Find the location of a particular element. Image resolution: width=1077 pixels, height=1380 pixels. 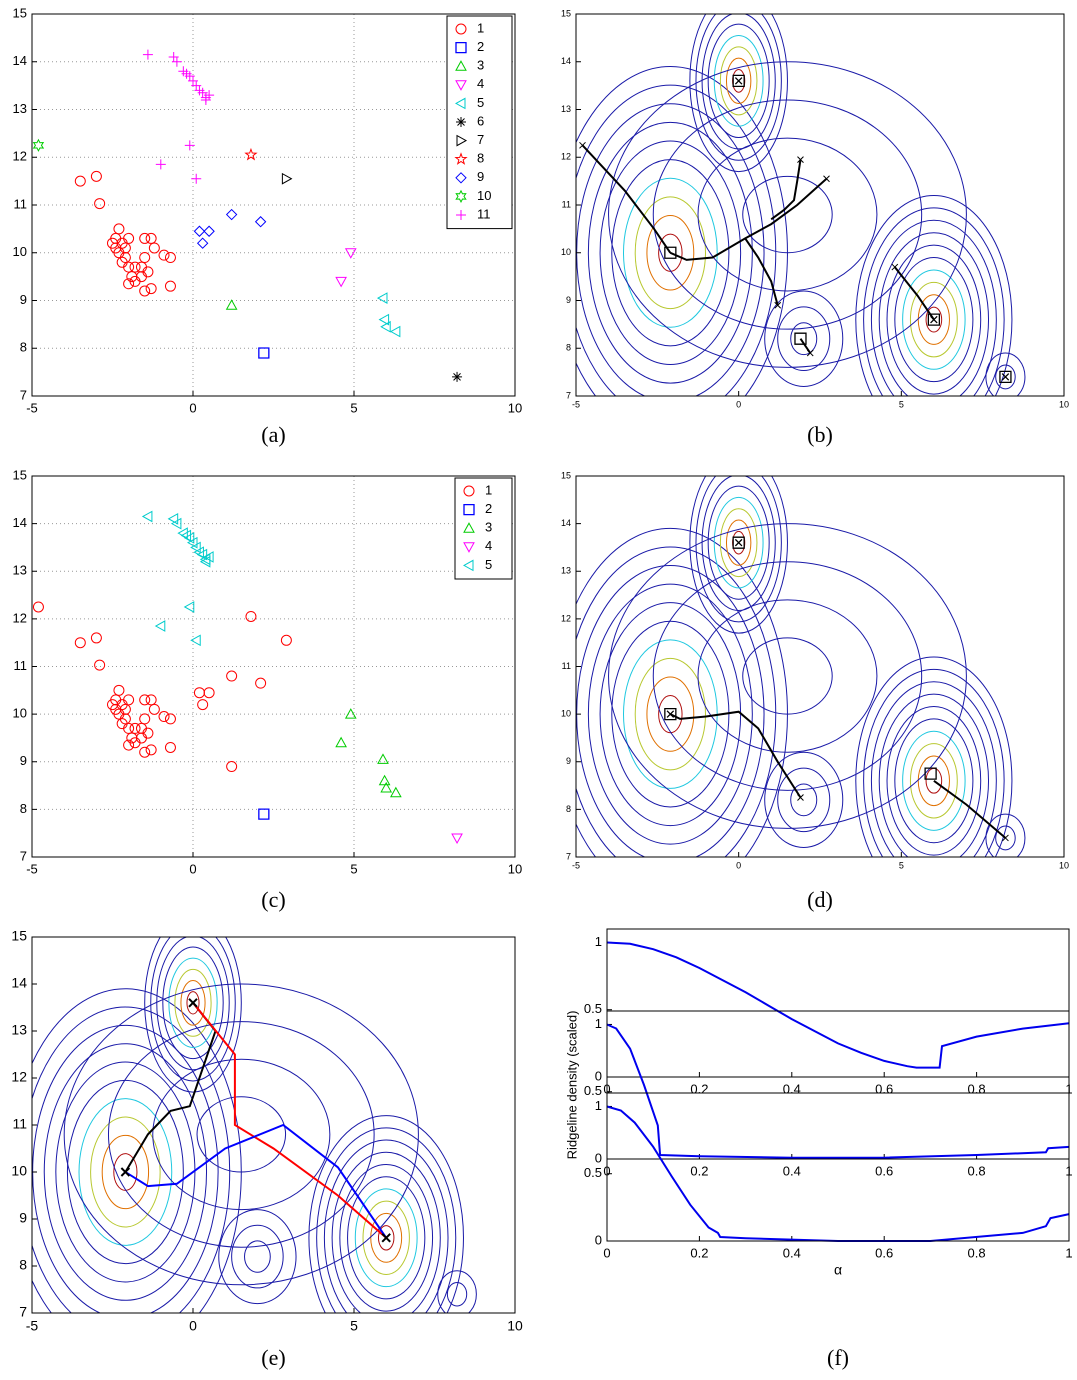

x-tick-label: 10 is located at coordinates (515, 407).